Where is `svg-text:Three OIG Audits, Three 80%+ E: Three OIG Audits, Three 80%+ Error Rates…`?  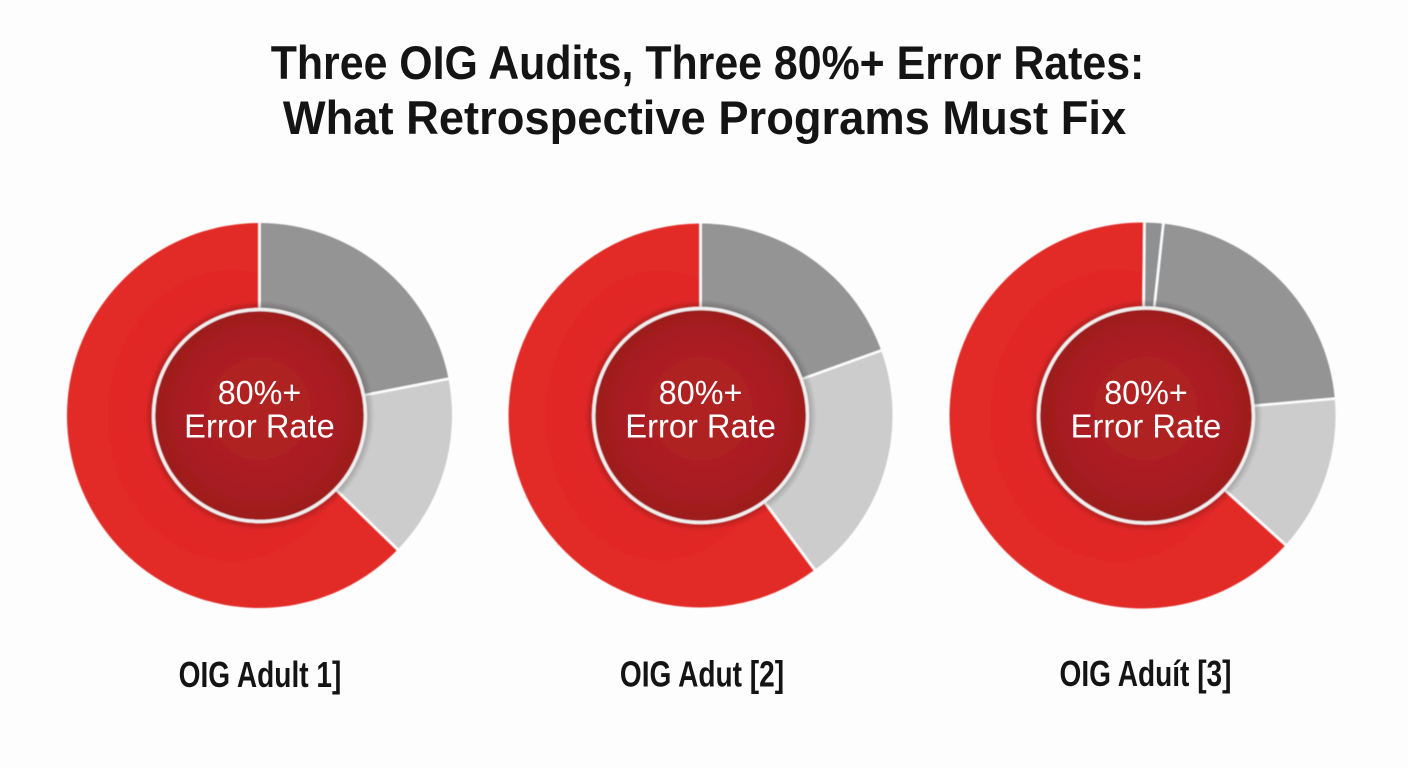
svg-text:Three OIG Audits, Three 80%+ E: Three OIG Audits, Three 80%+ Error Rates… is located at coordinates (708, 62).